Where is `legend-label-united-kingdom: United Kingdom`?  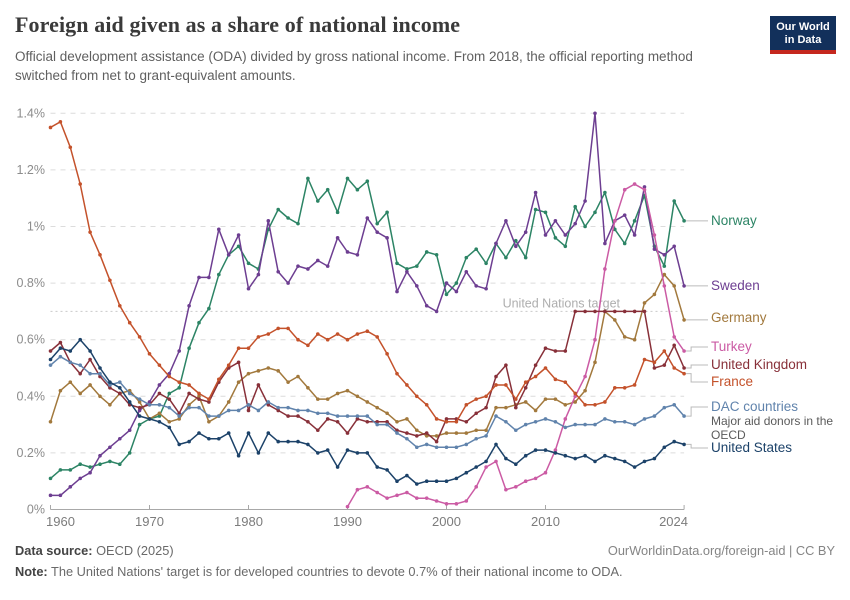 legend-label-united-kingdom: United Kingdom is located at coordinates (759, 364).